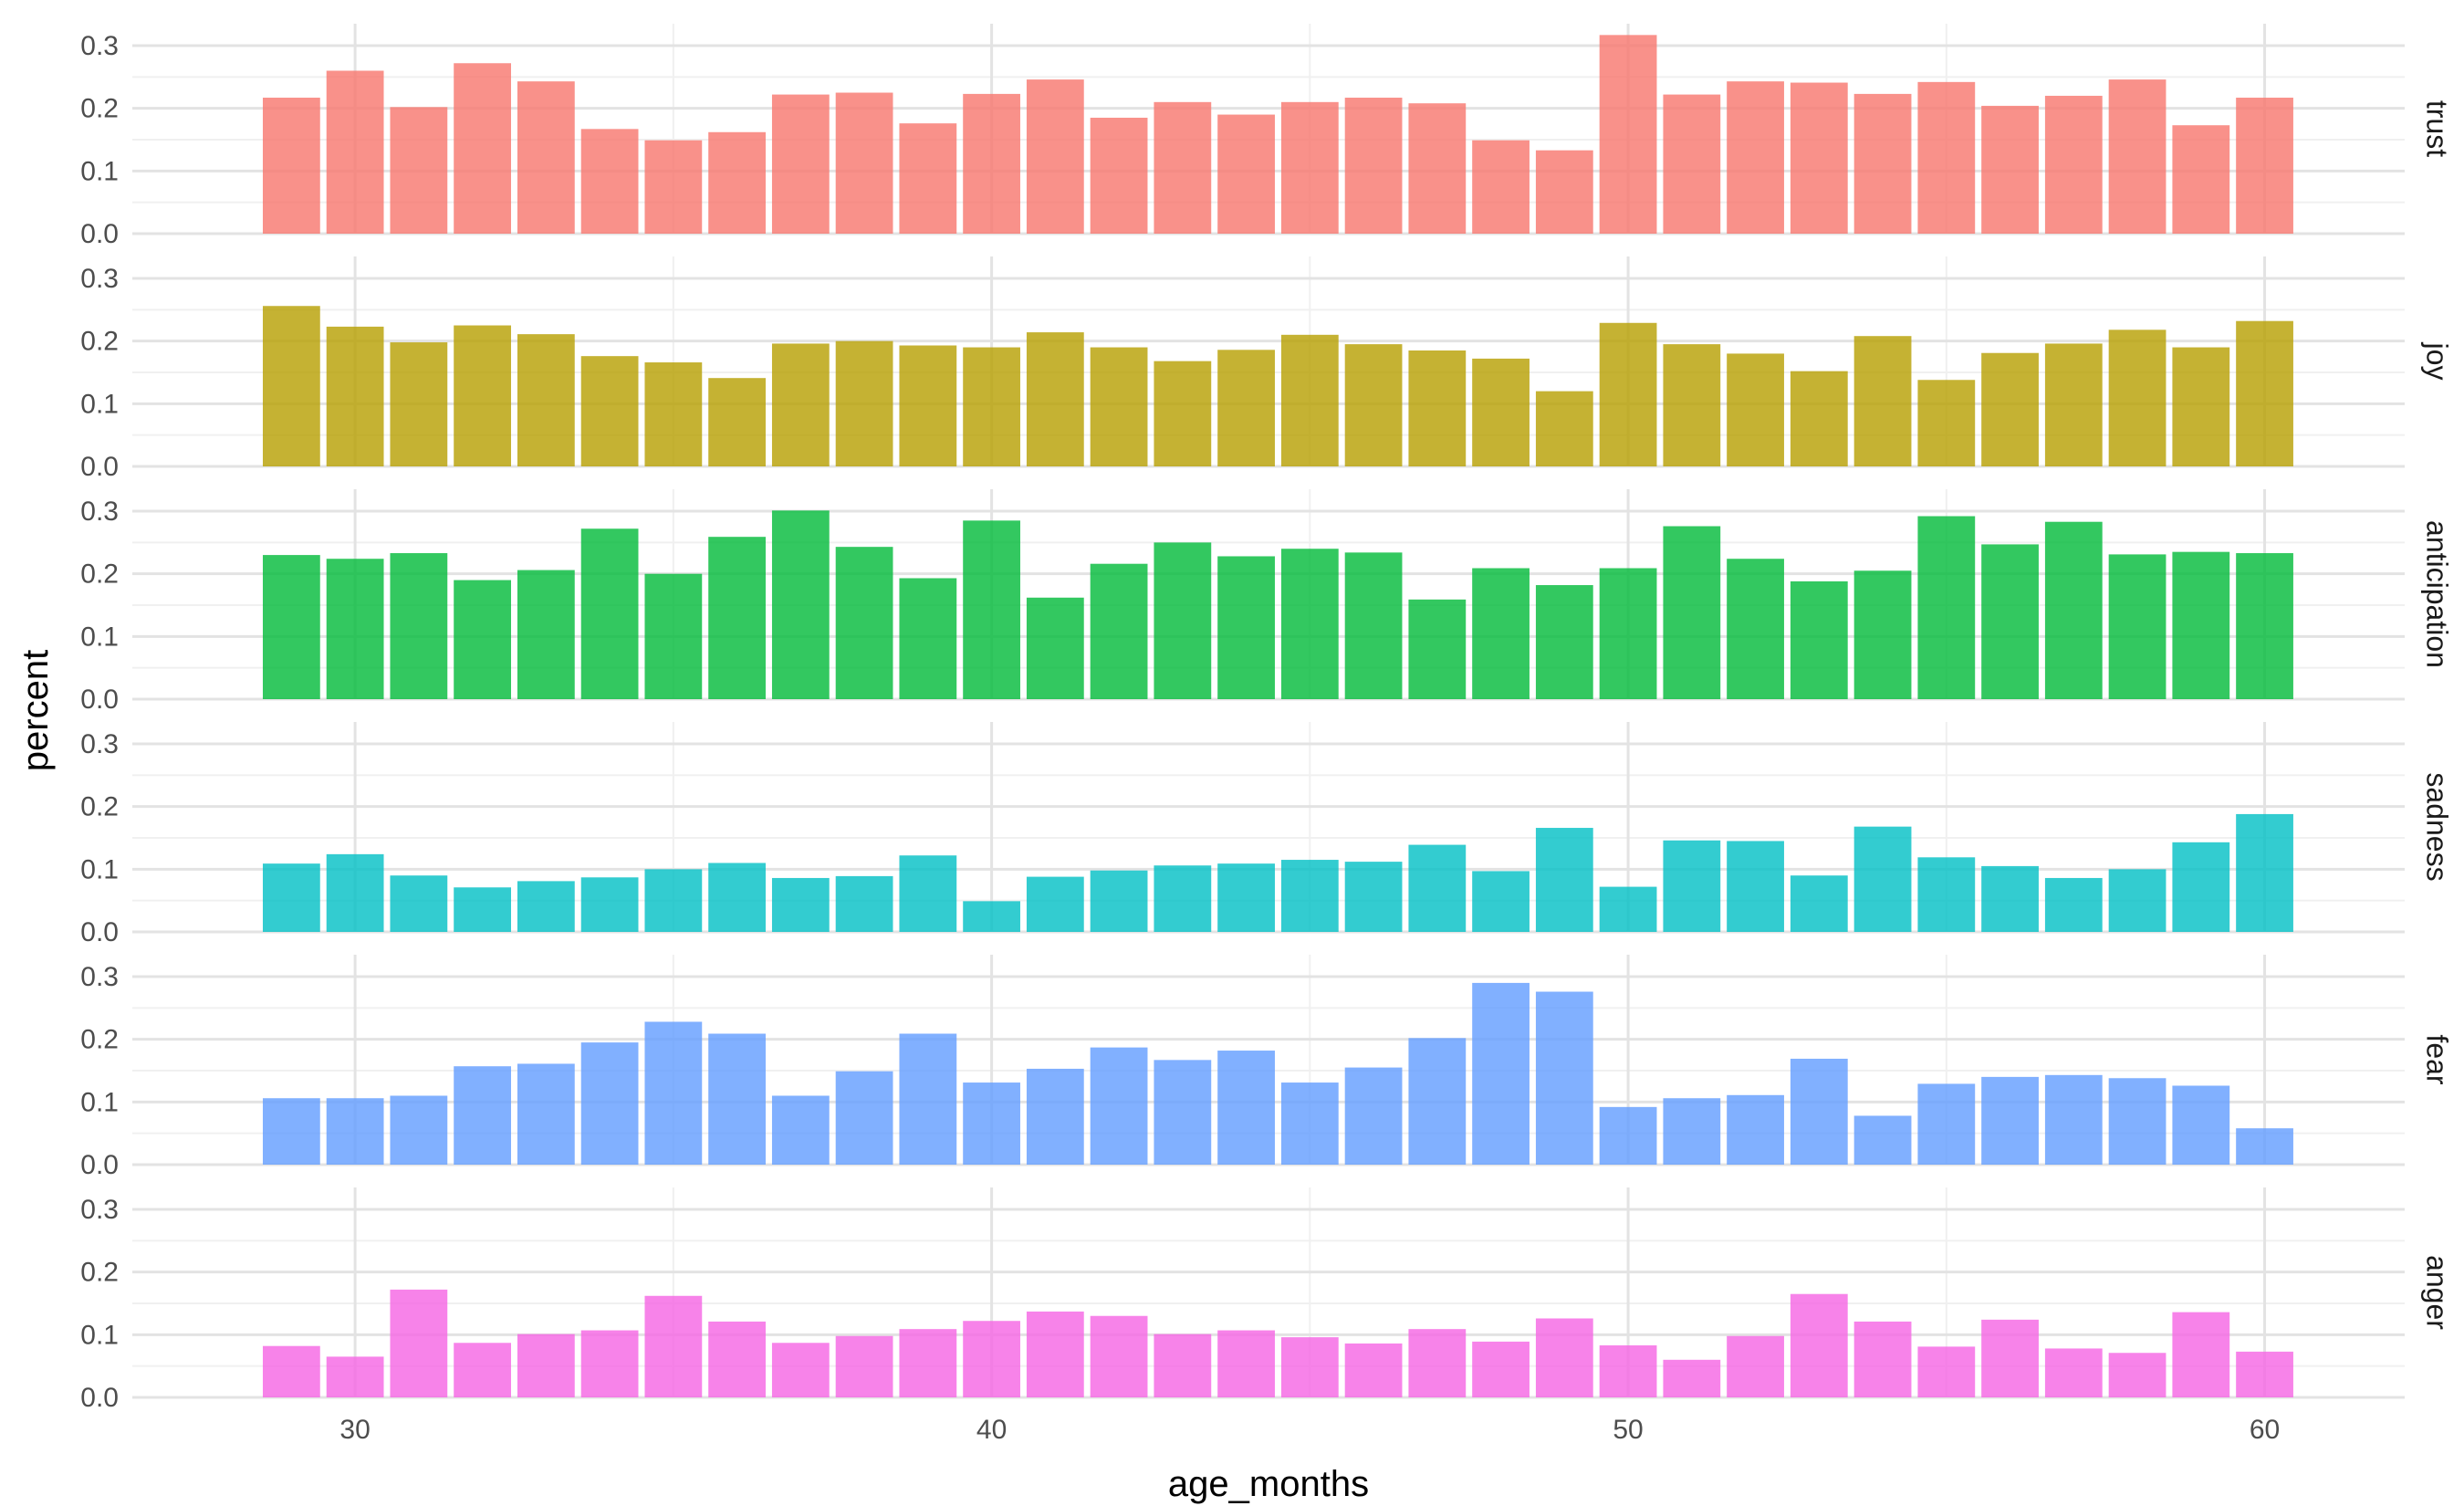 The height and width of the screenshot is (1506, 2464). What do you see at coordinates (2265, 1430) in the screenshot?
I see `x-tick-label: 60` at bounding box center [2265, 1430].